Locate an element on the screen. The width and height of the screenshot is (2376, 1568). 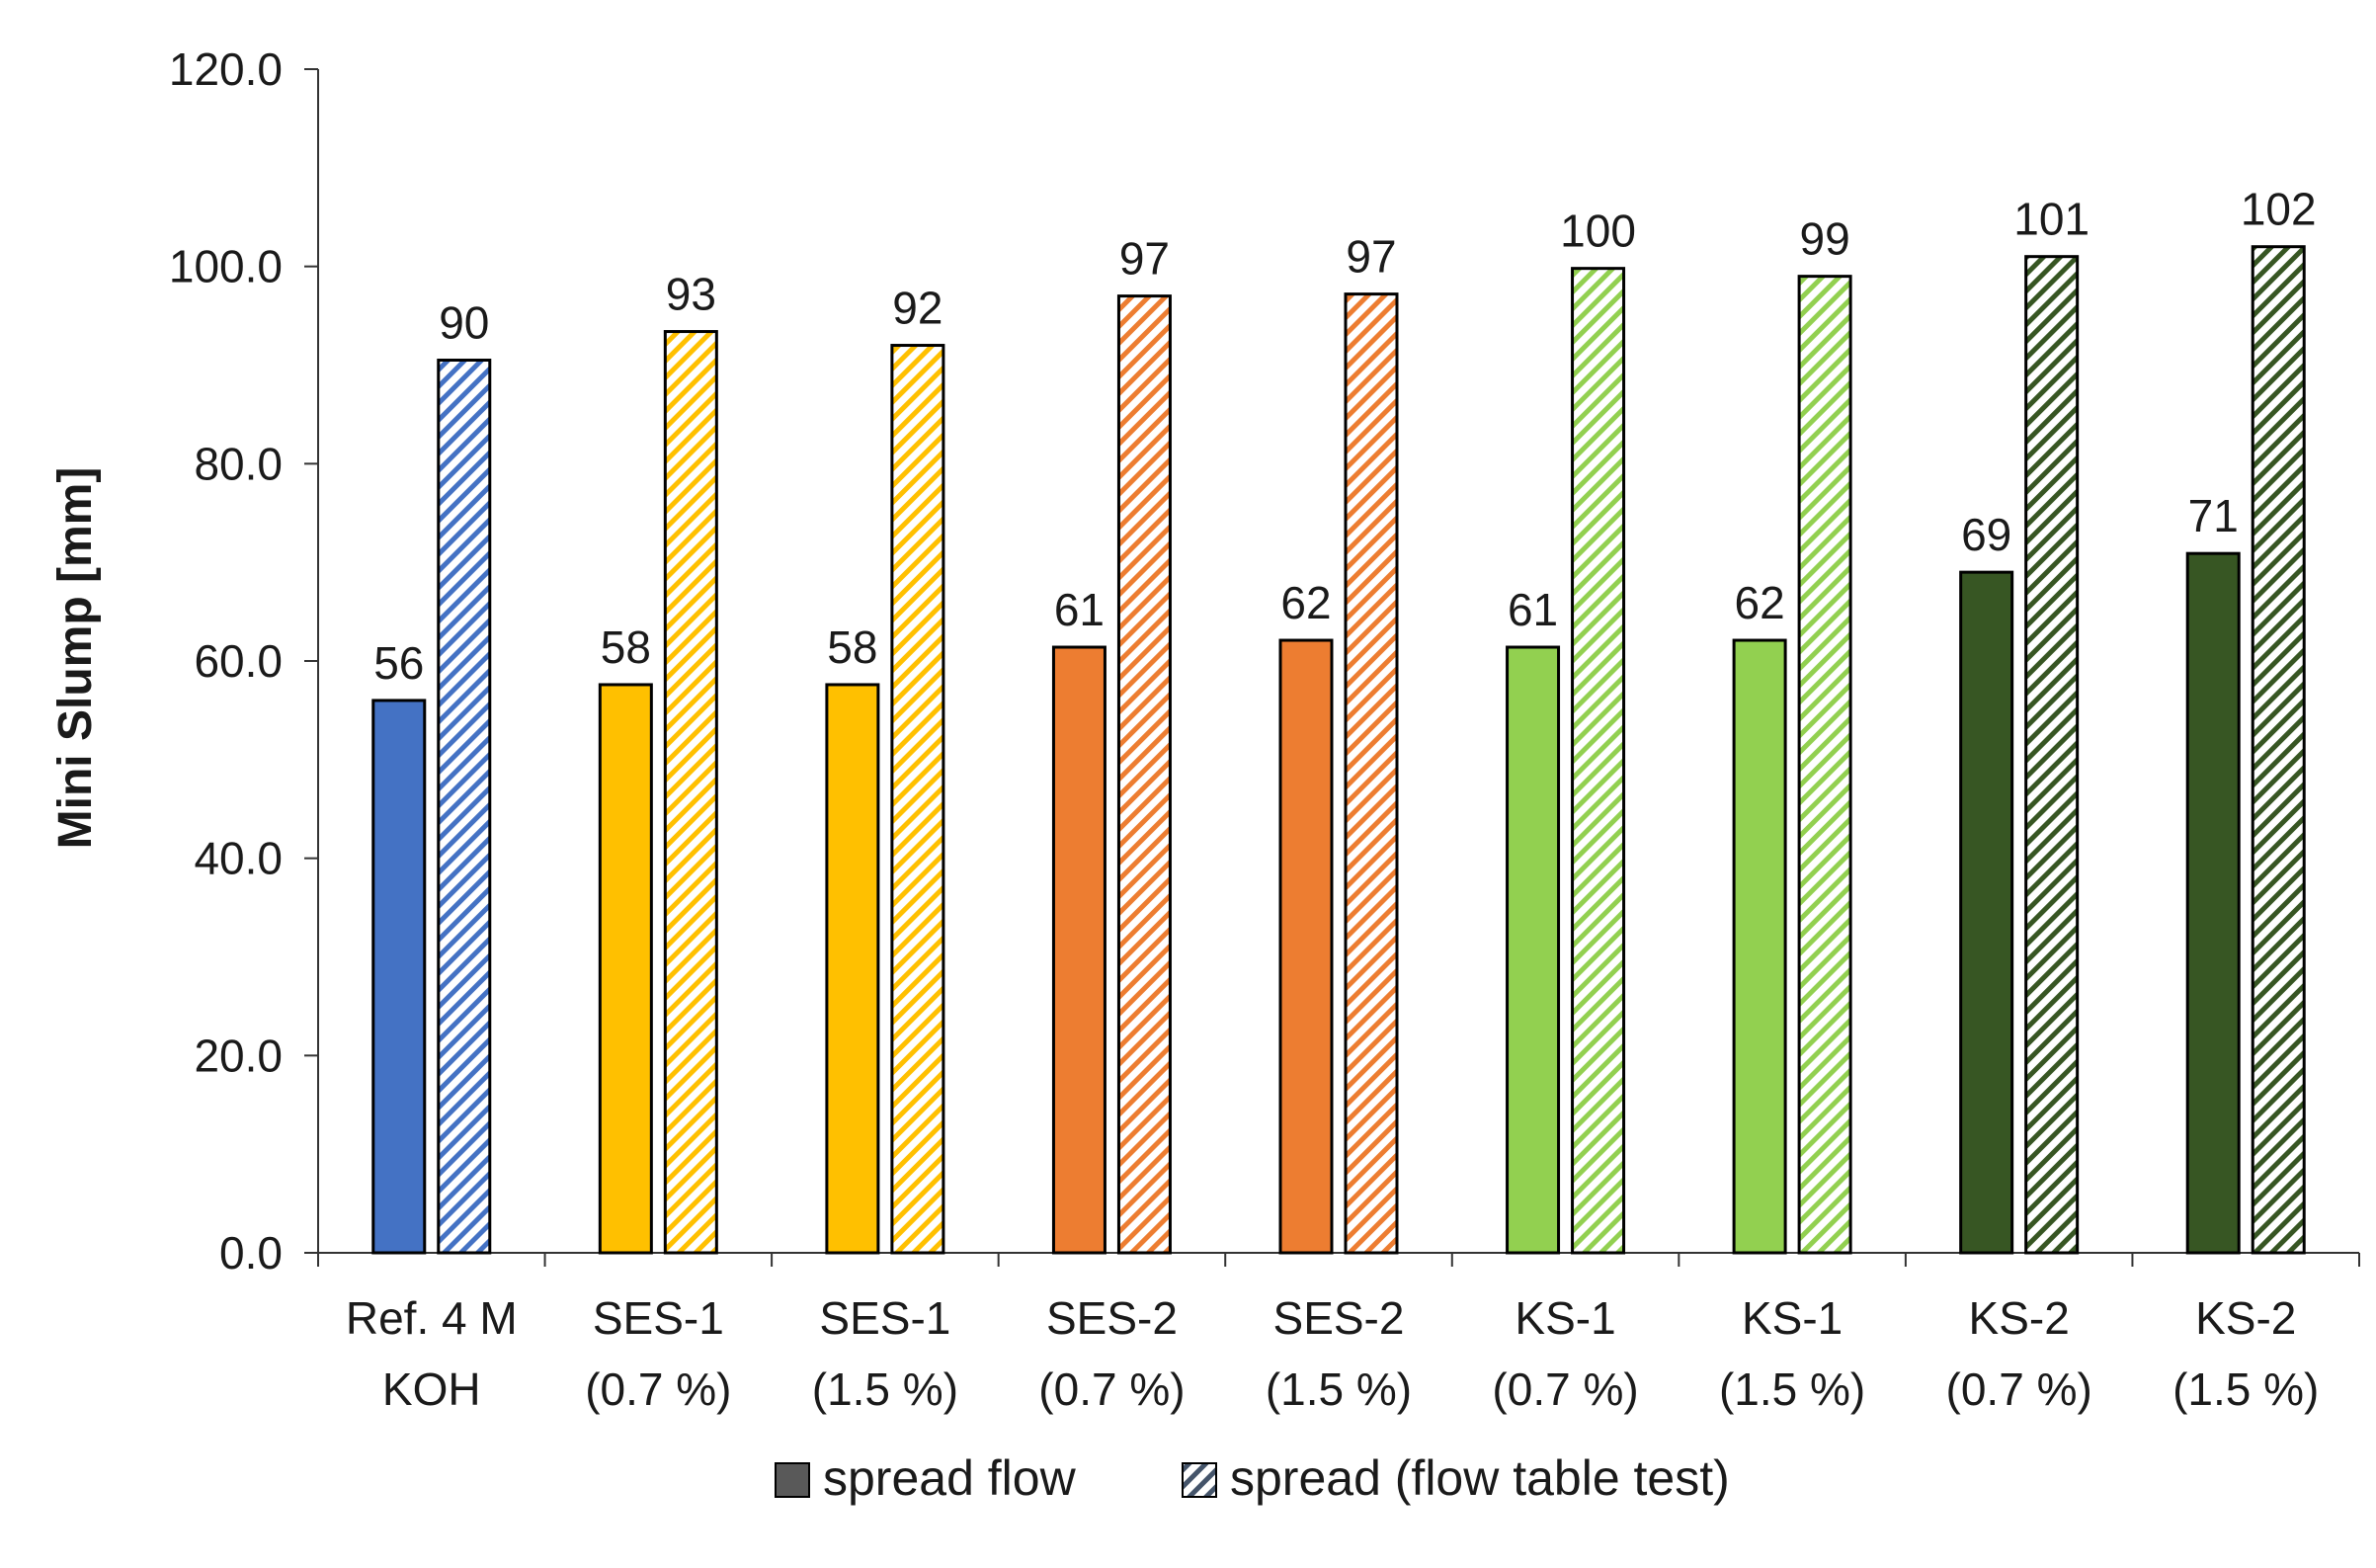
legend-label: spread flow is located at coordinates (950, 1478).